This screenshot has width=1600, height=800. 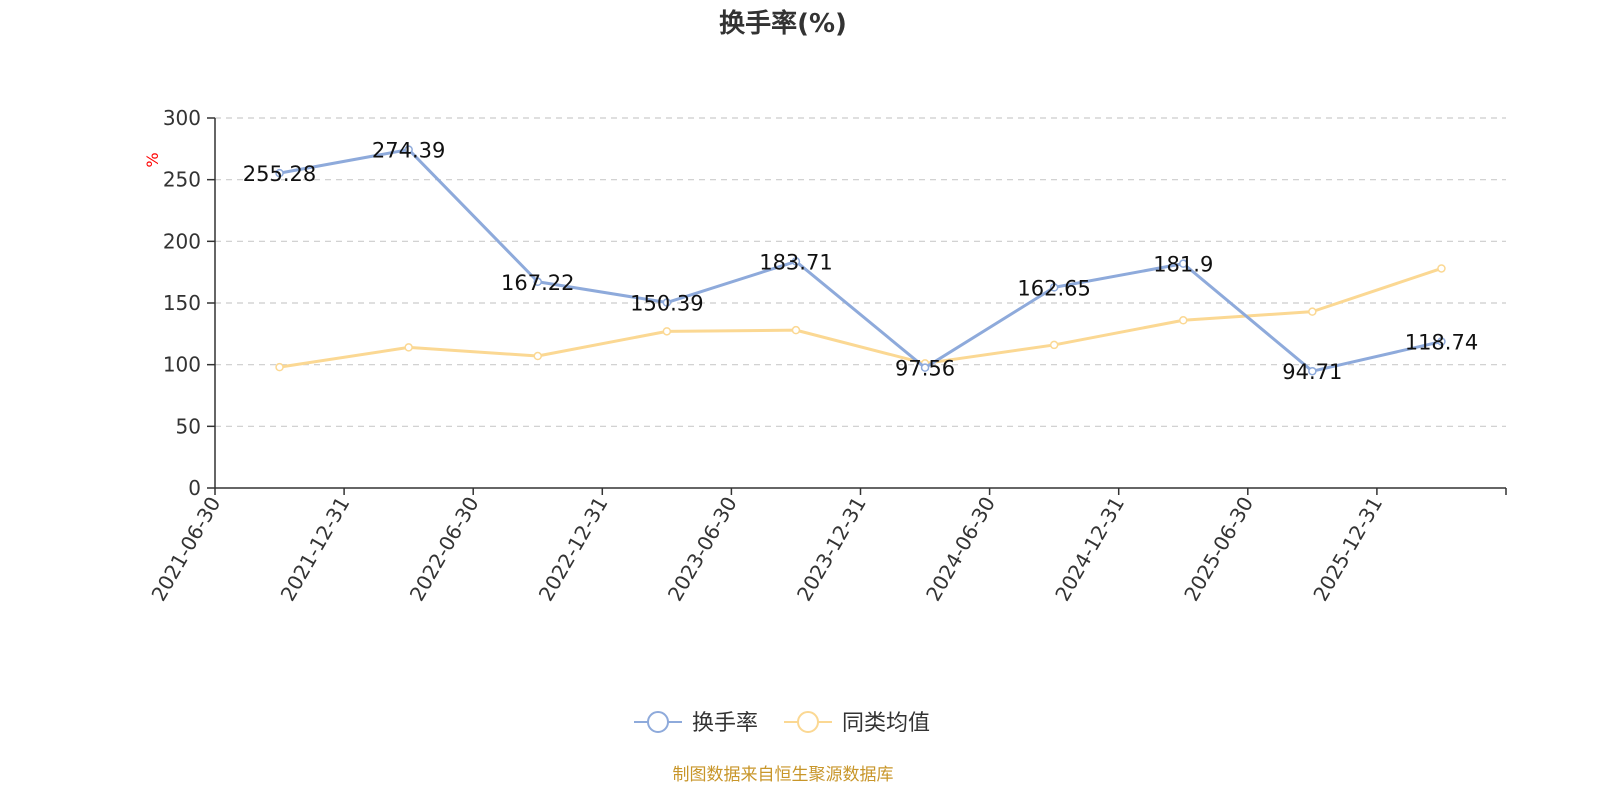 I want to click on x-tick-label: 2022-06-30, so click(x=444, y=549).